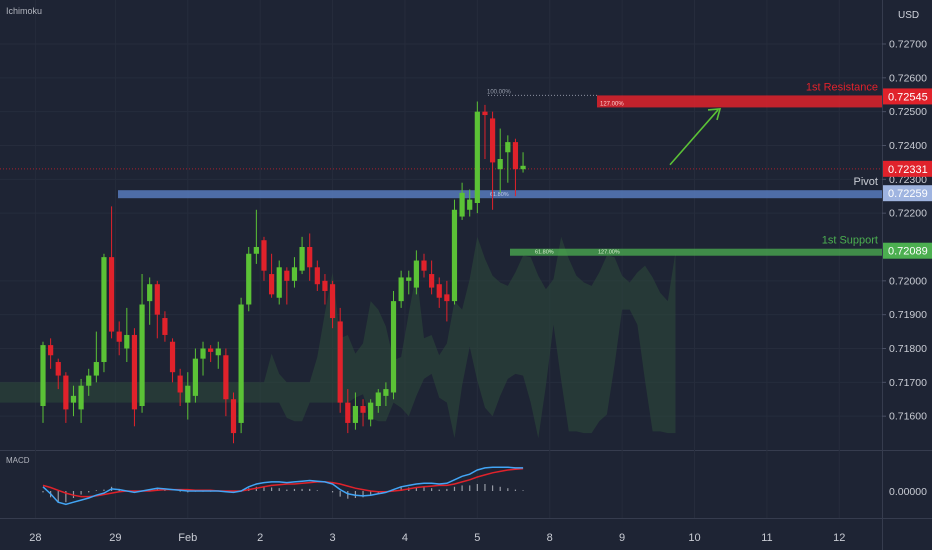 The height and width of the screenshot is (550, 932). I want to click on current-price-tag-box, so click(907, 168).